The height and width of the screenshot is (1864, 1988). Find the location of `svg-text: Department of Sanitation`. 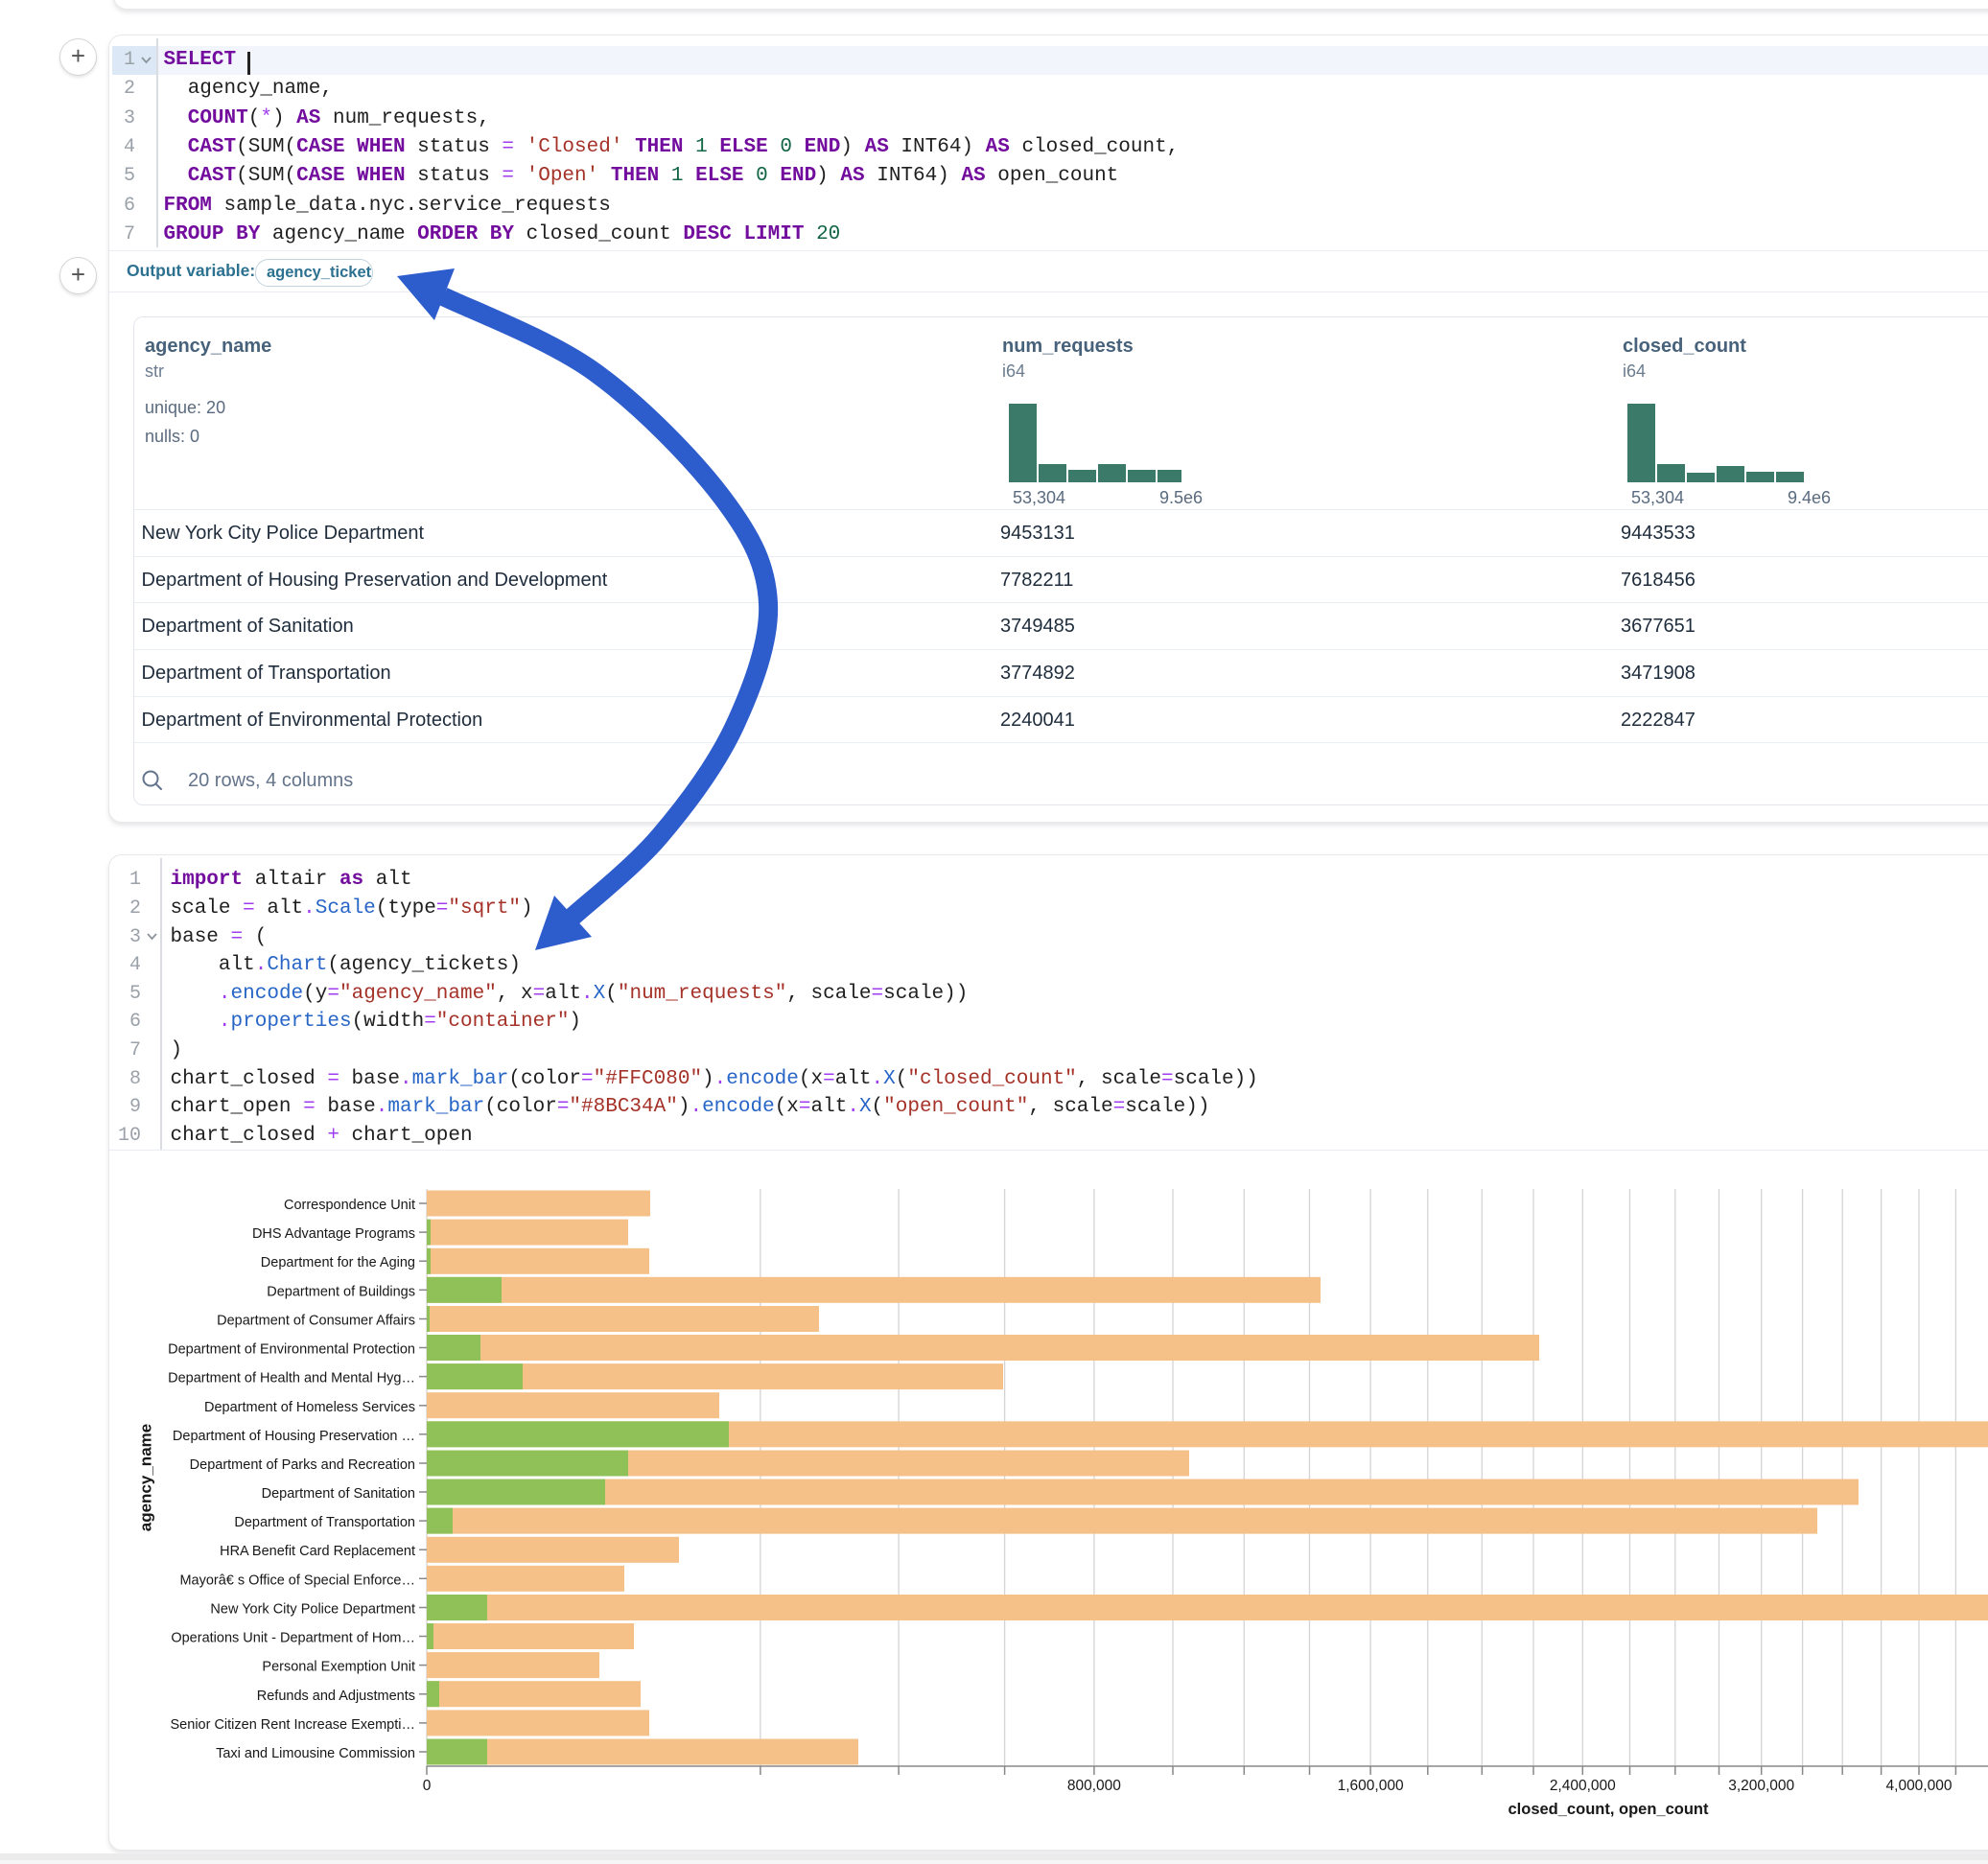

svg-text: Department of Sanitation is located at coordinates (339, 1494).